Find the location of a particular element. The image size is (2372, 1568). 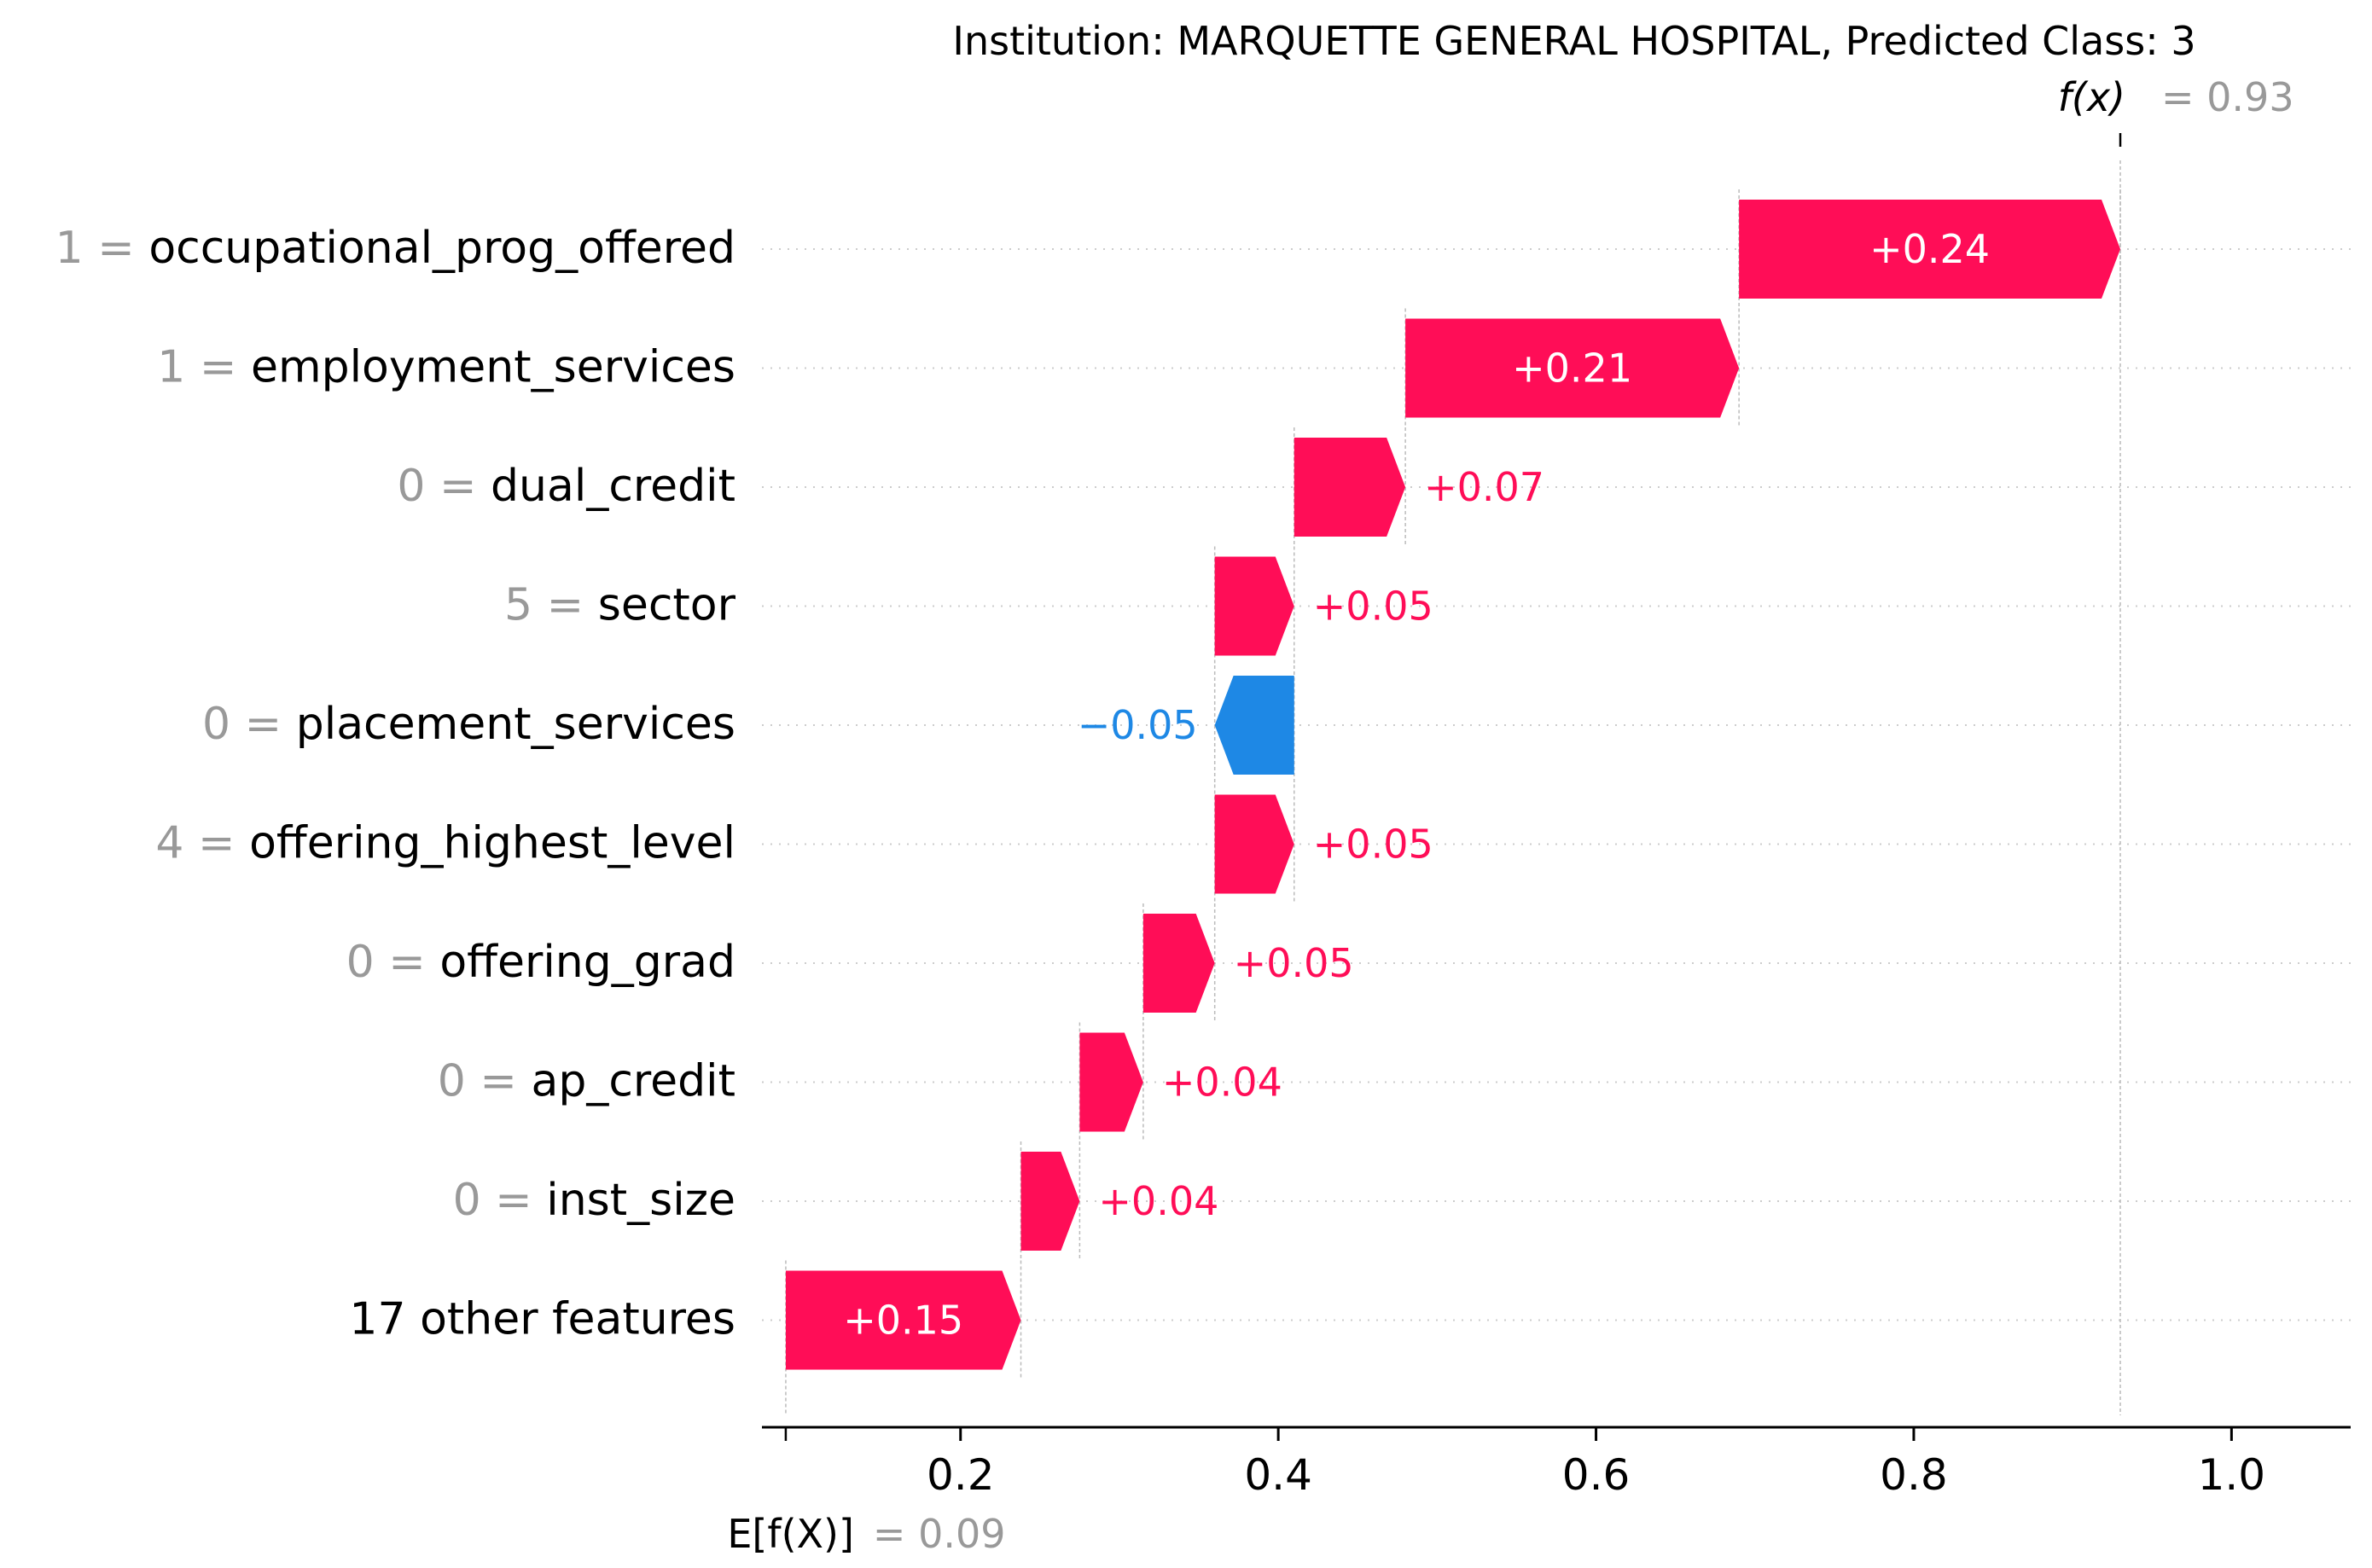

feature-label: 4 = offering_highest_level is located at coordinates (445, 843).